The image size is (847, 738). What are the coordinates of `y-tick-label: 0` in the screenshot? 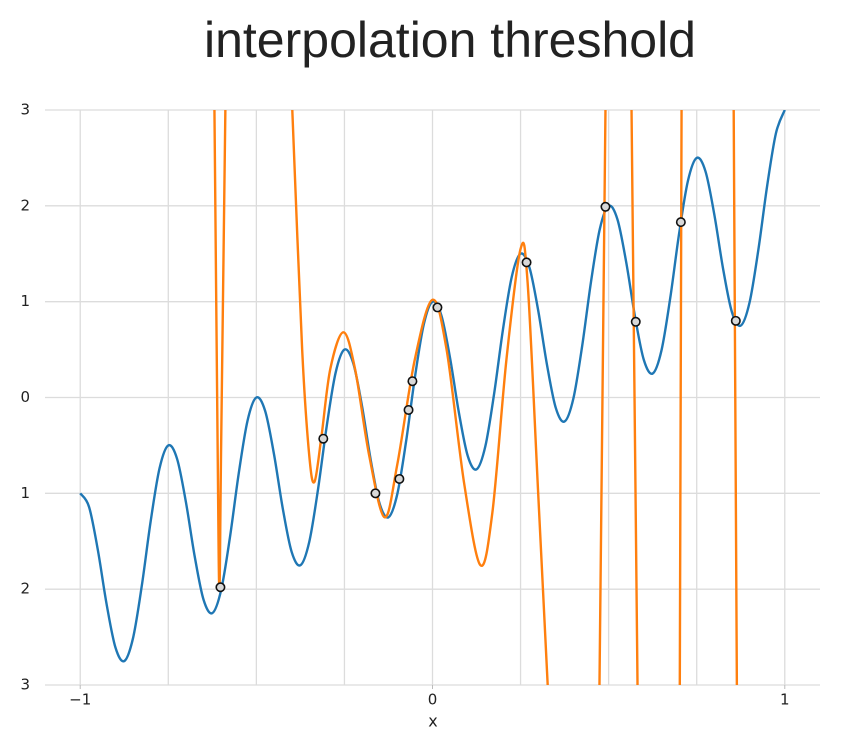 It's located at (25, 397).